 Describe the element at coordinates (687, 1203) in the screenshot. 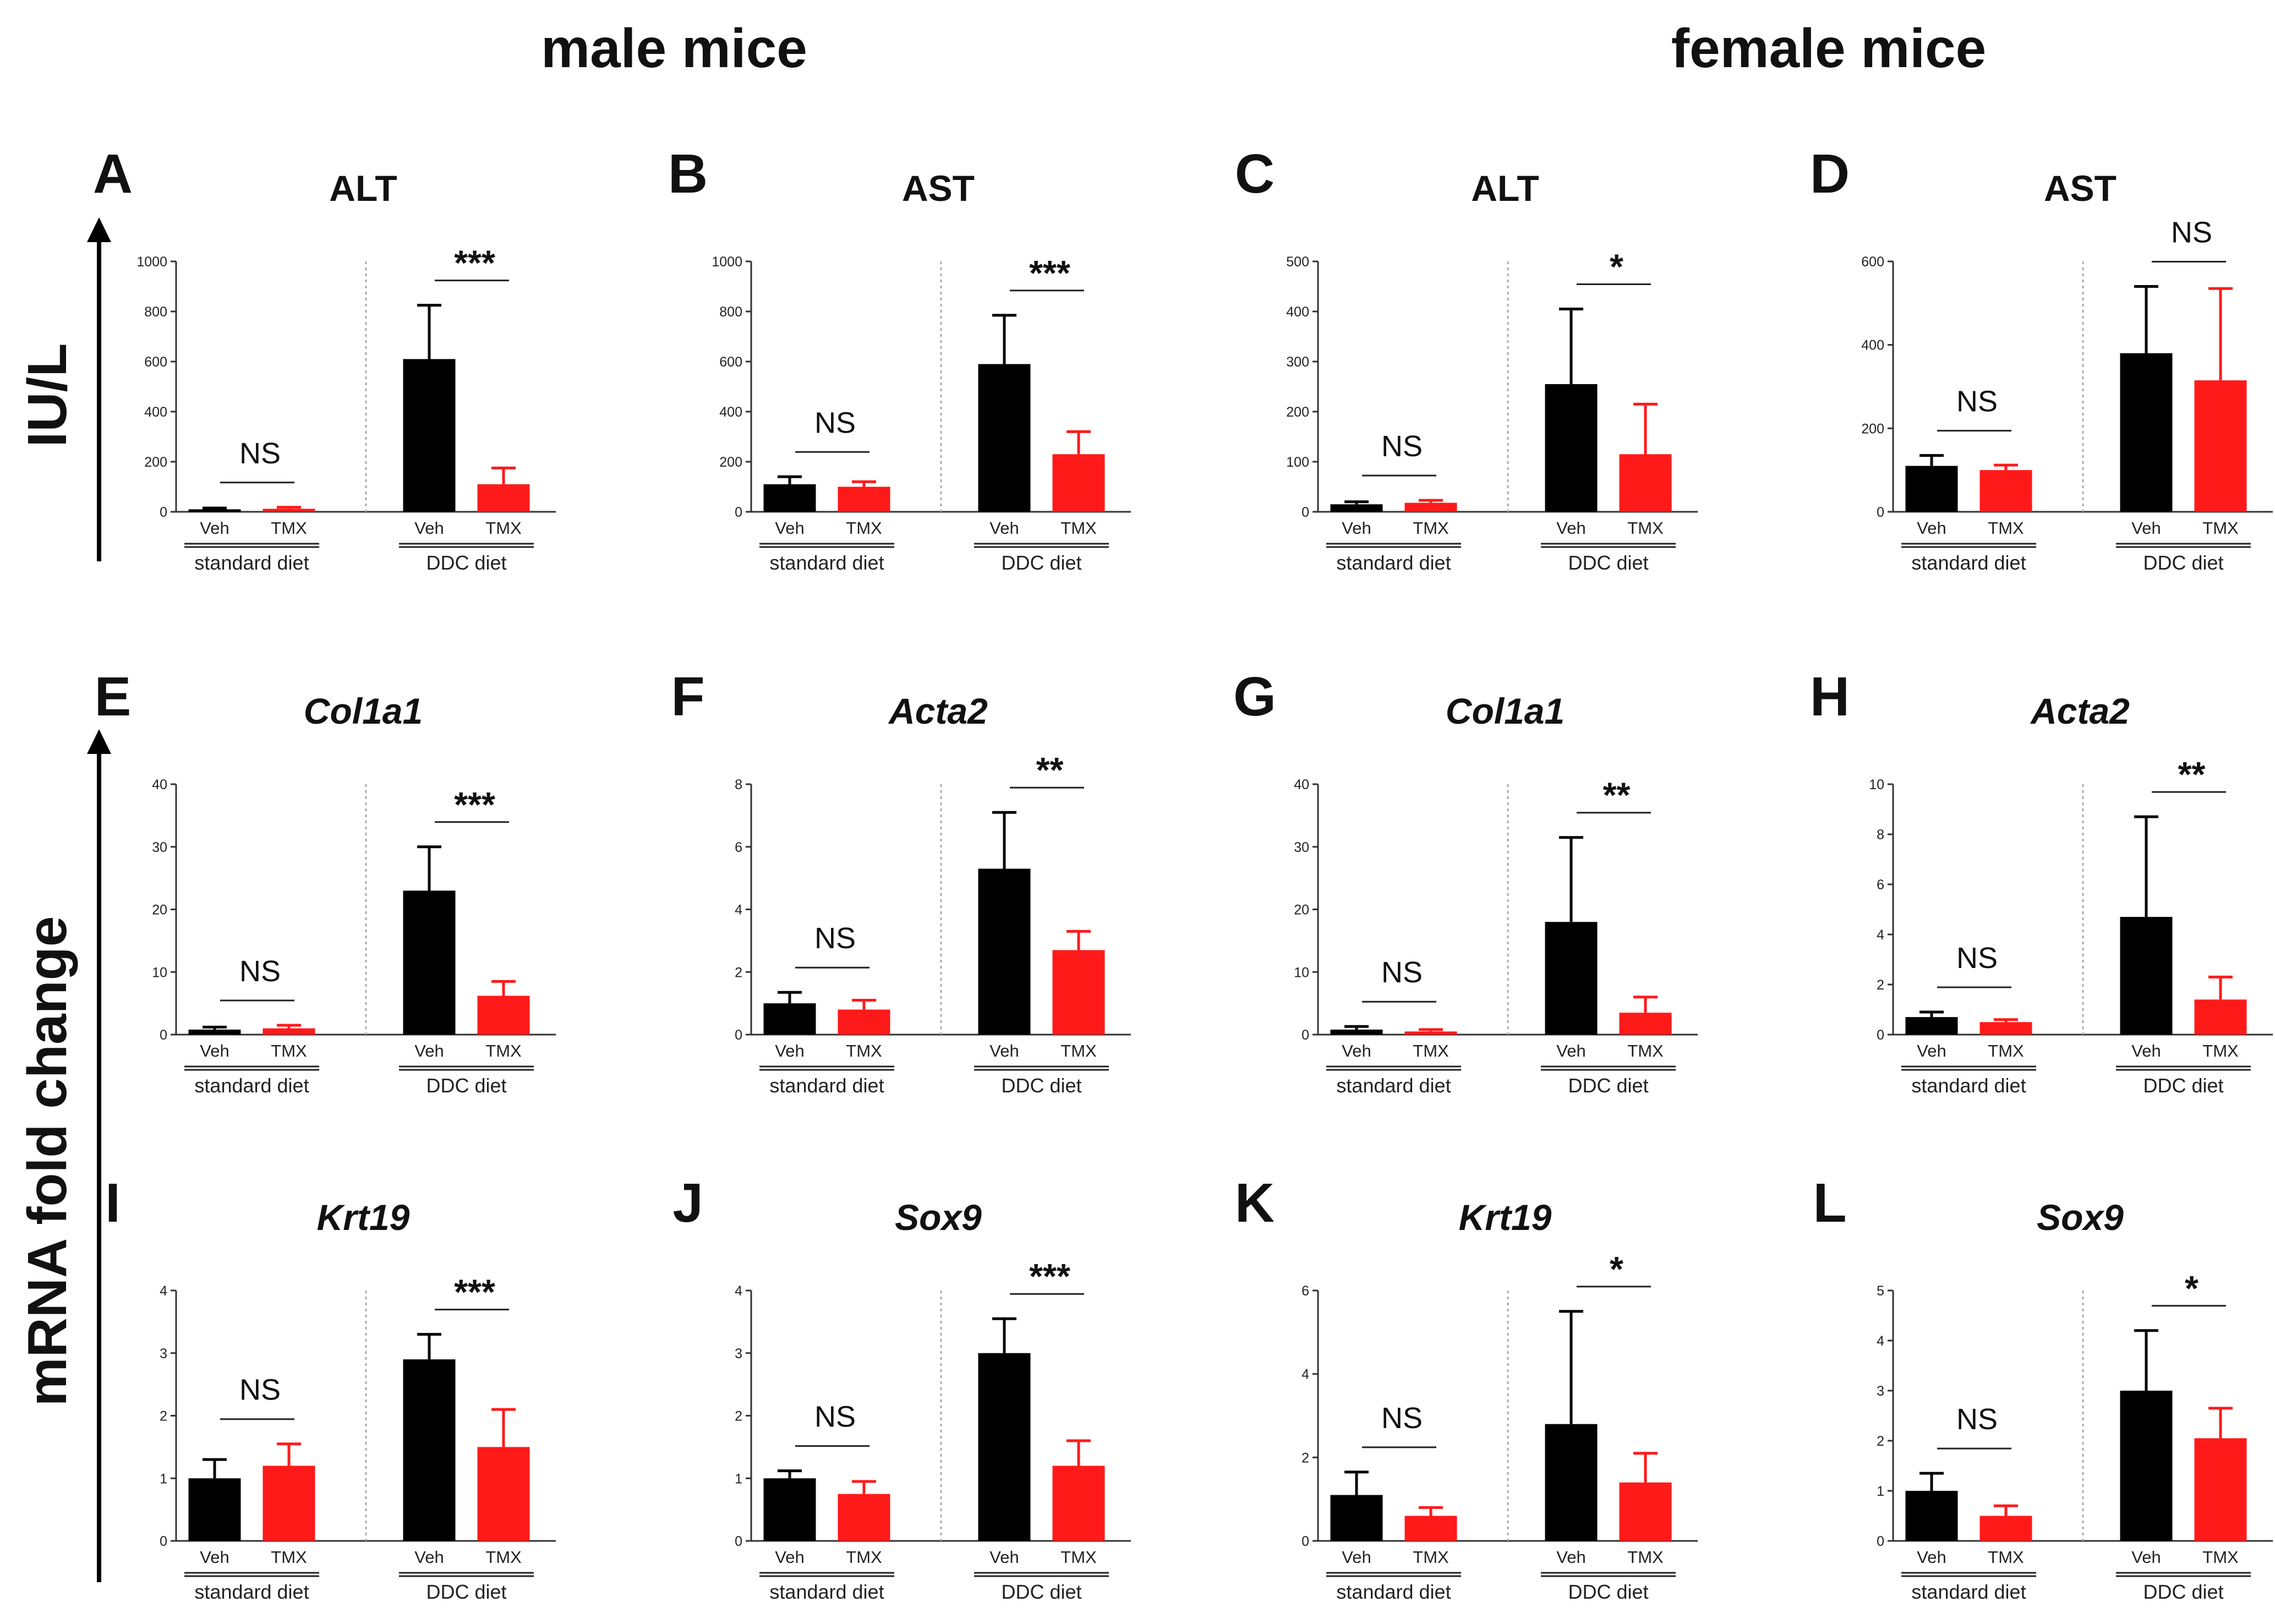

I see `panel-label: J` at that location.